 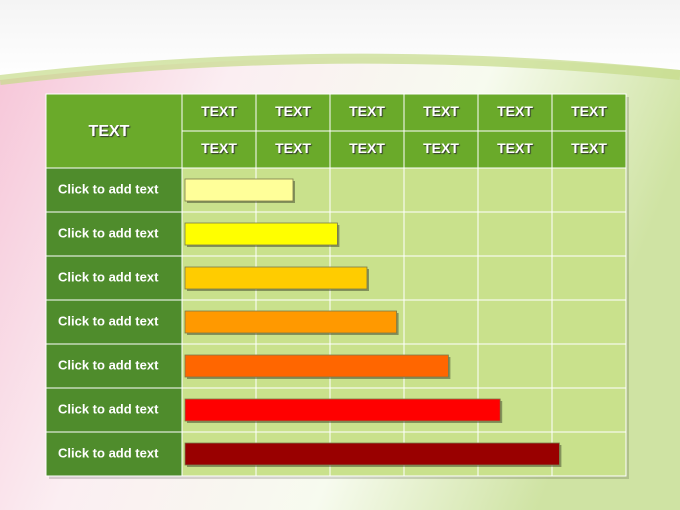 What do you see at coordinates (340, 69) in the screenshot?
I see `swoosh` at bounding box center [340, 69].